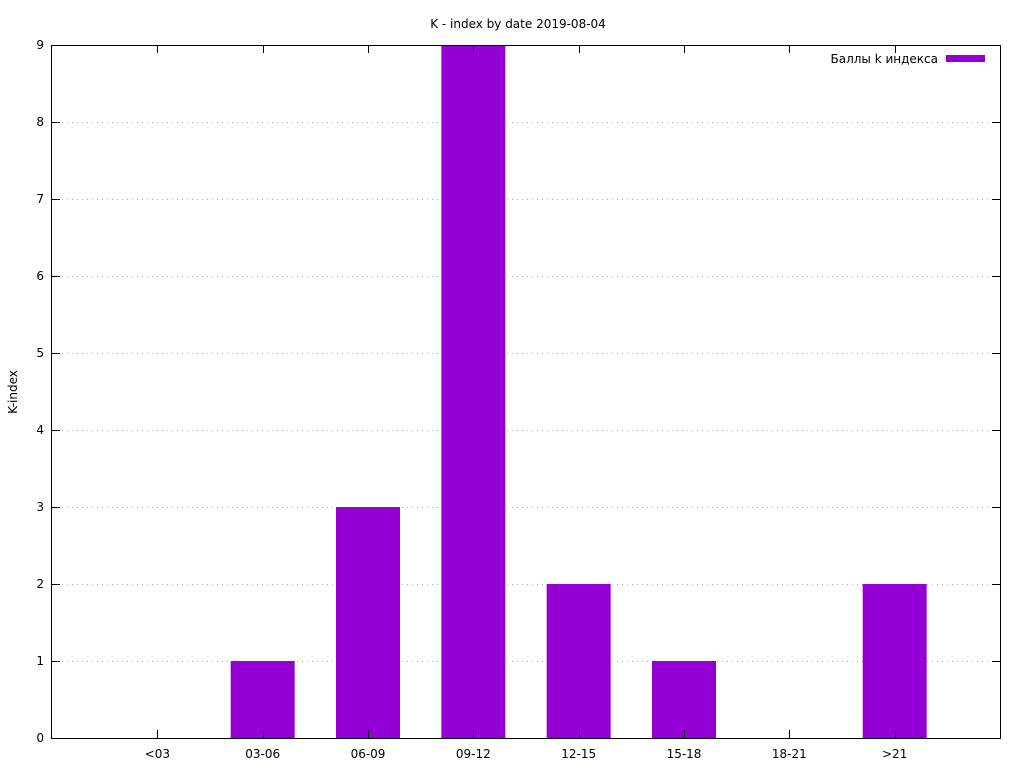 The height and width of the screenshot is (768, 1024). Describe the element at coordinates (40, 199) in the screenshot. I see `y-tick-label: 7` at that location.